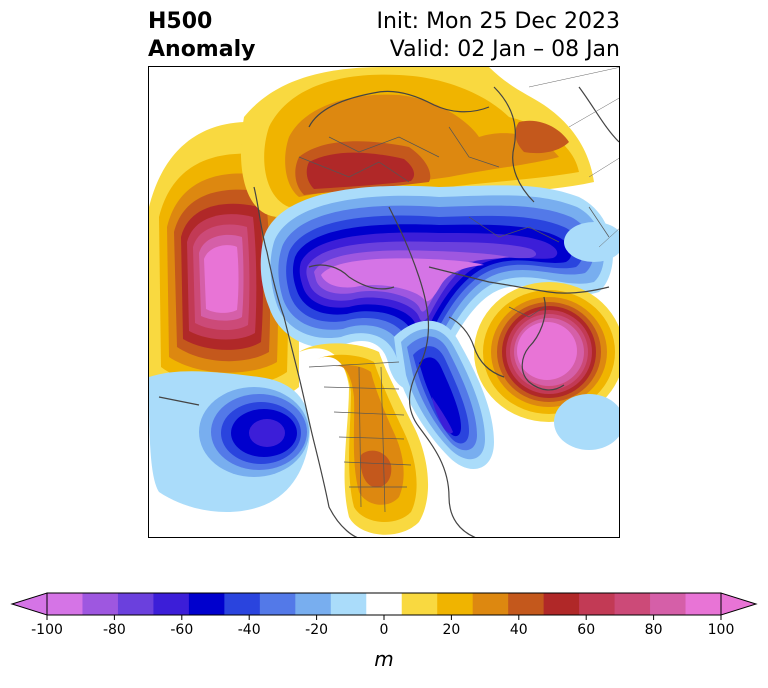 This screenshot has height=688, width=768. What do you see at coordinates (654, 630) in the screenshot?
I see `colorbar-tick-label: 80` at bounding box center [654, 630].